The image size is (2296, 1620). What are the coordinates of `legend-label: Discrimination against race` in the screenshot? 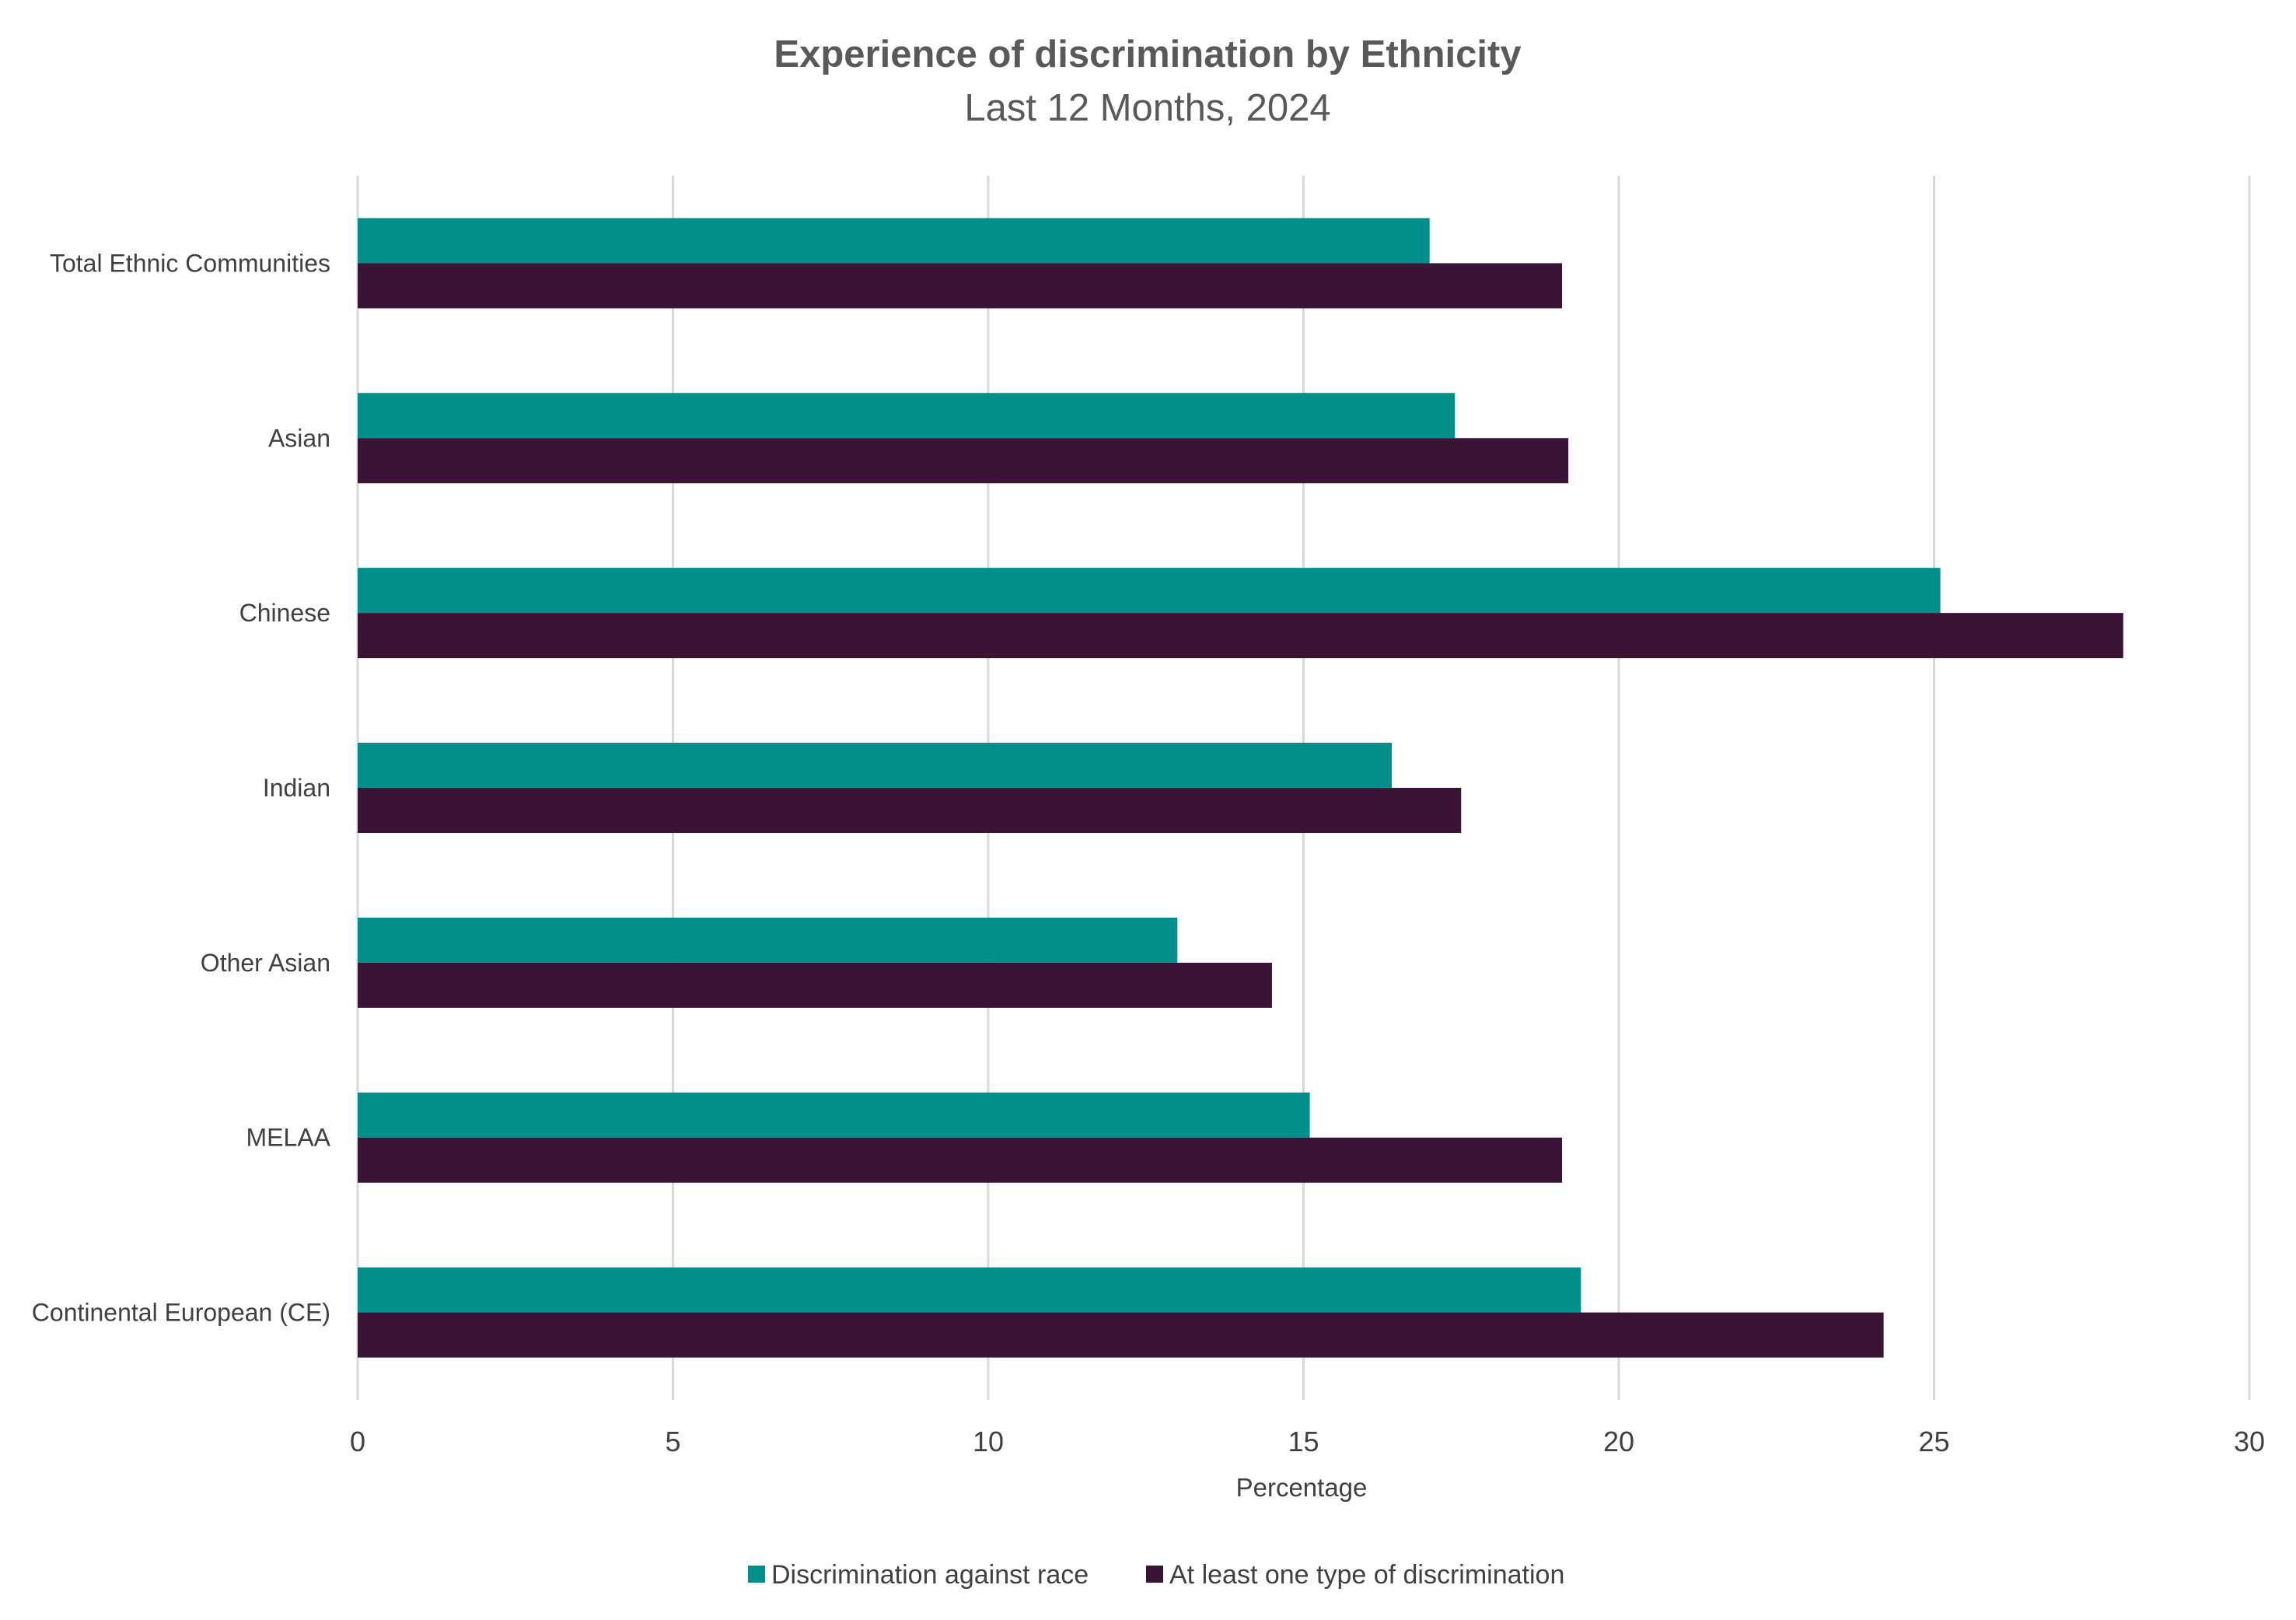 It's located at (930, 1575).